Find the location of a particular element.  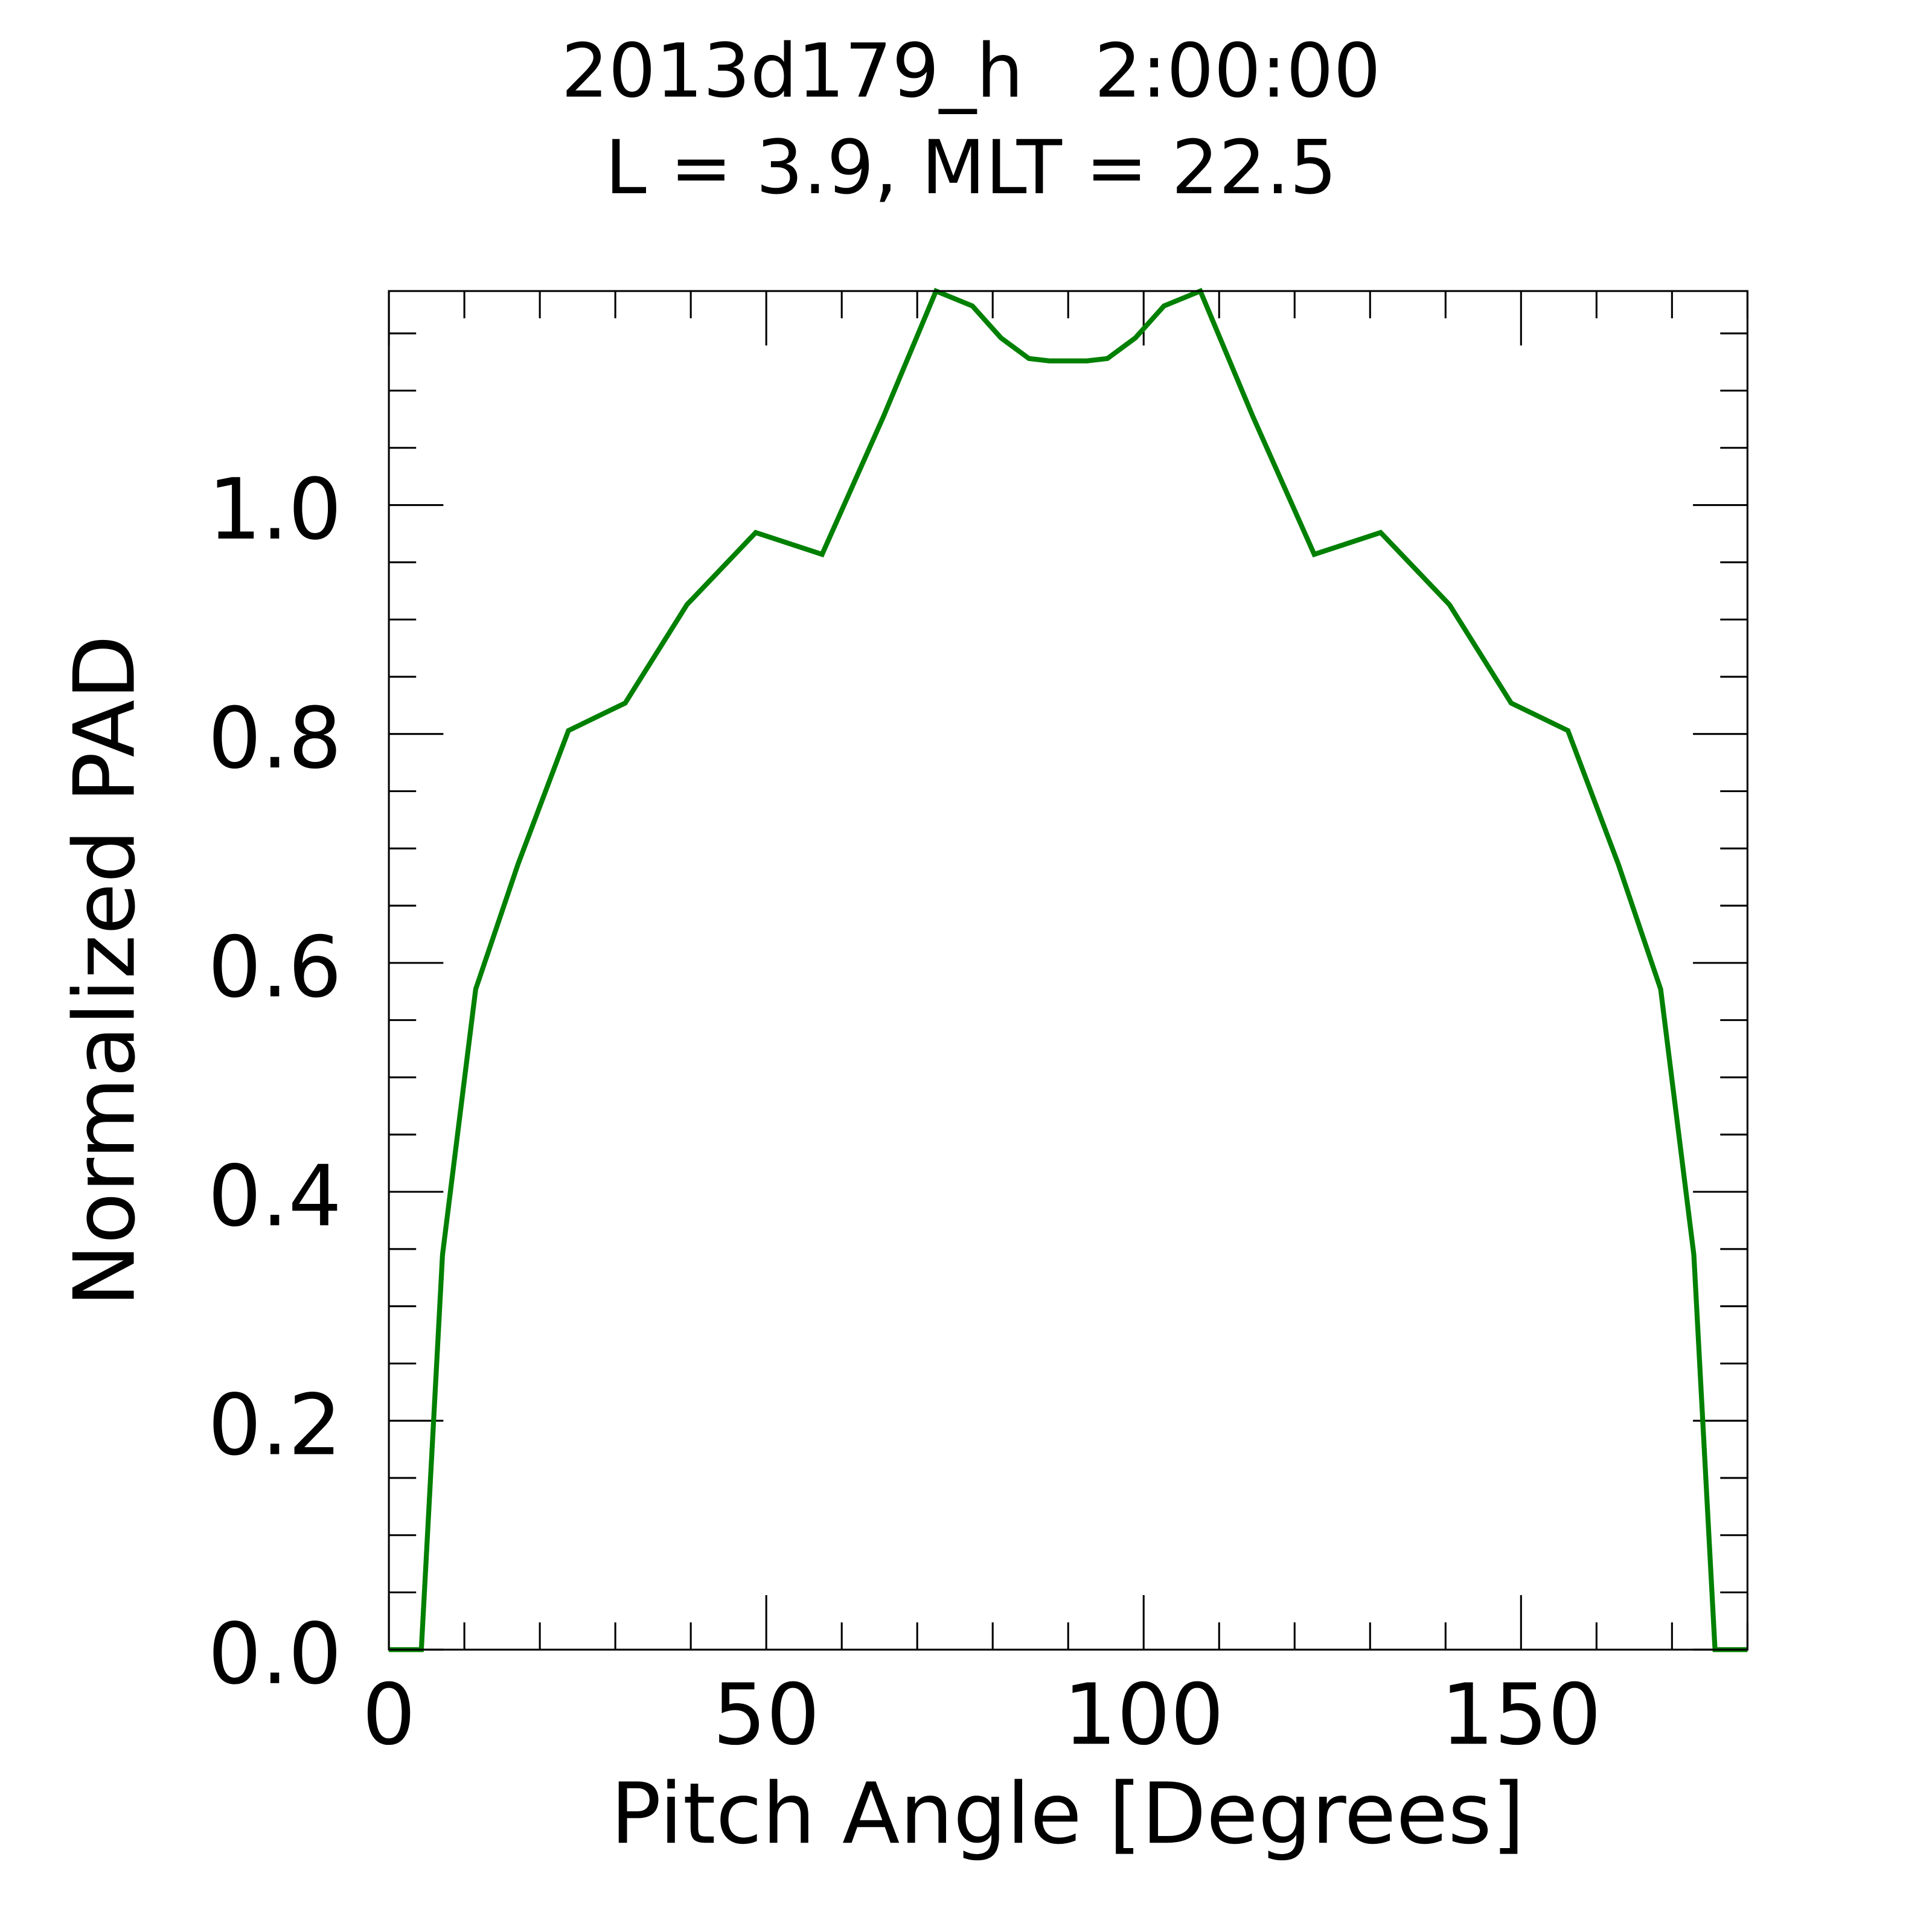

y-axis-label: Normalized PAD is located at coordinates (105, 971).